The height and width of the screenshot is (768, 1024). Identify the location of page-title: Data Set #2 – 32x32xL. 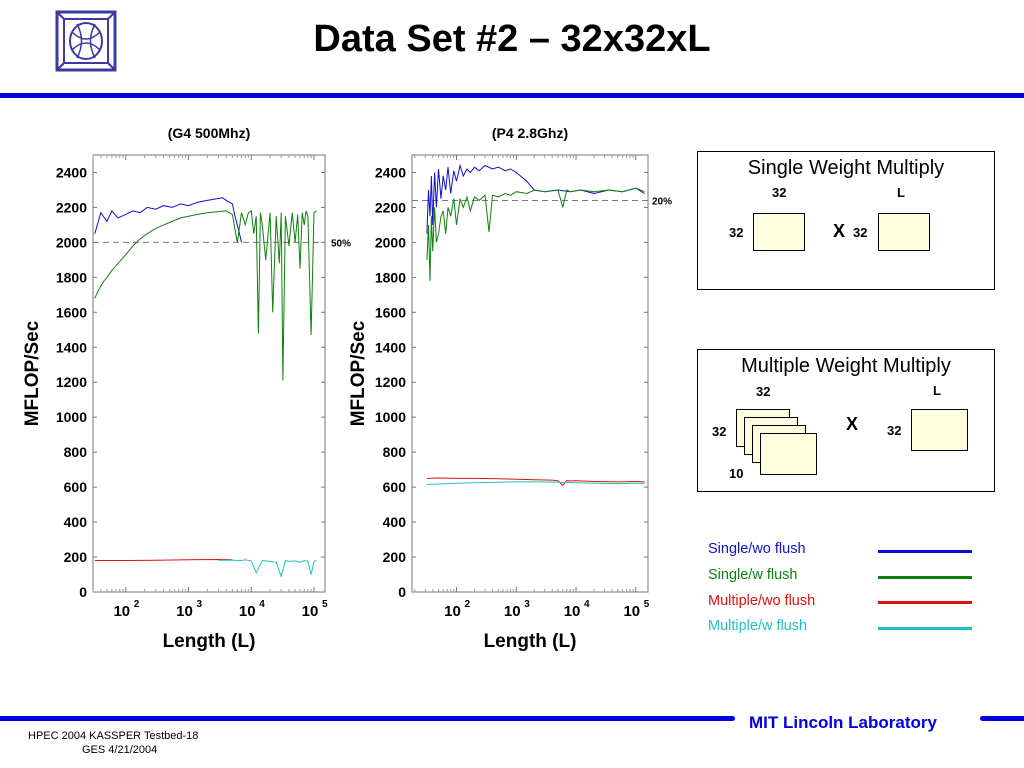
(512, 39).